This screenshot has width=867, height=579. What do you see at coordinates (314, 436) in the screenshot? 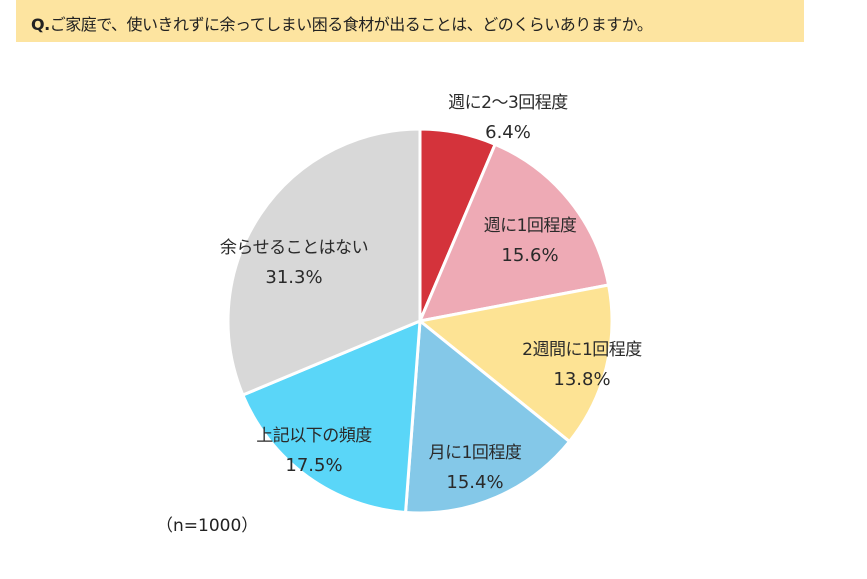
I see `slice-name: 上記以下の頻度` at bounding box center [314, 436].